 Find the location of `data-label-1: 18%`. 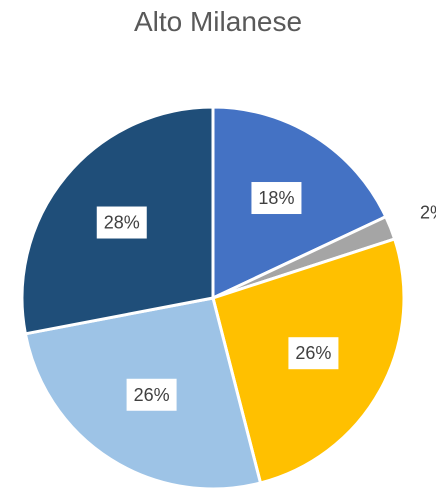

data-label-1: 18% is located at coordinates (276, 198).